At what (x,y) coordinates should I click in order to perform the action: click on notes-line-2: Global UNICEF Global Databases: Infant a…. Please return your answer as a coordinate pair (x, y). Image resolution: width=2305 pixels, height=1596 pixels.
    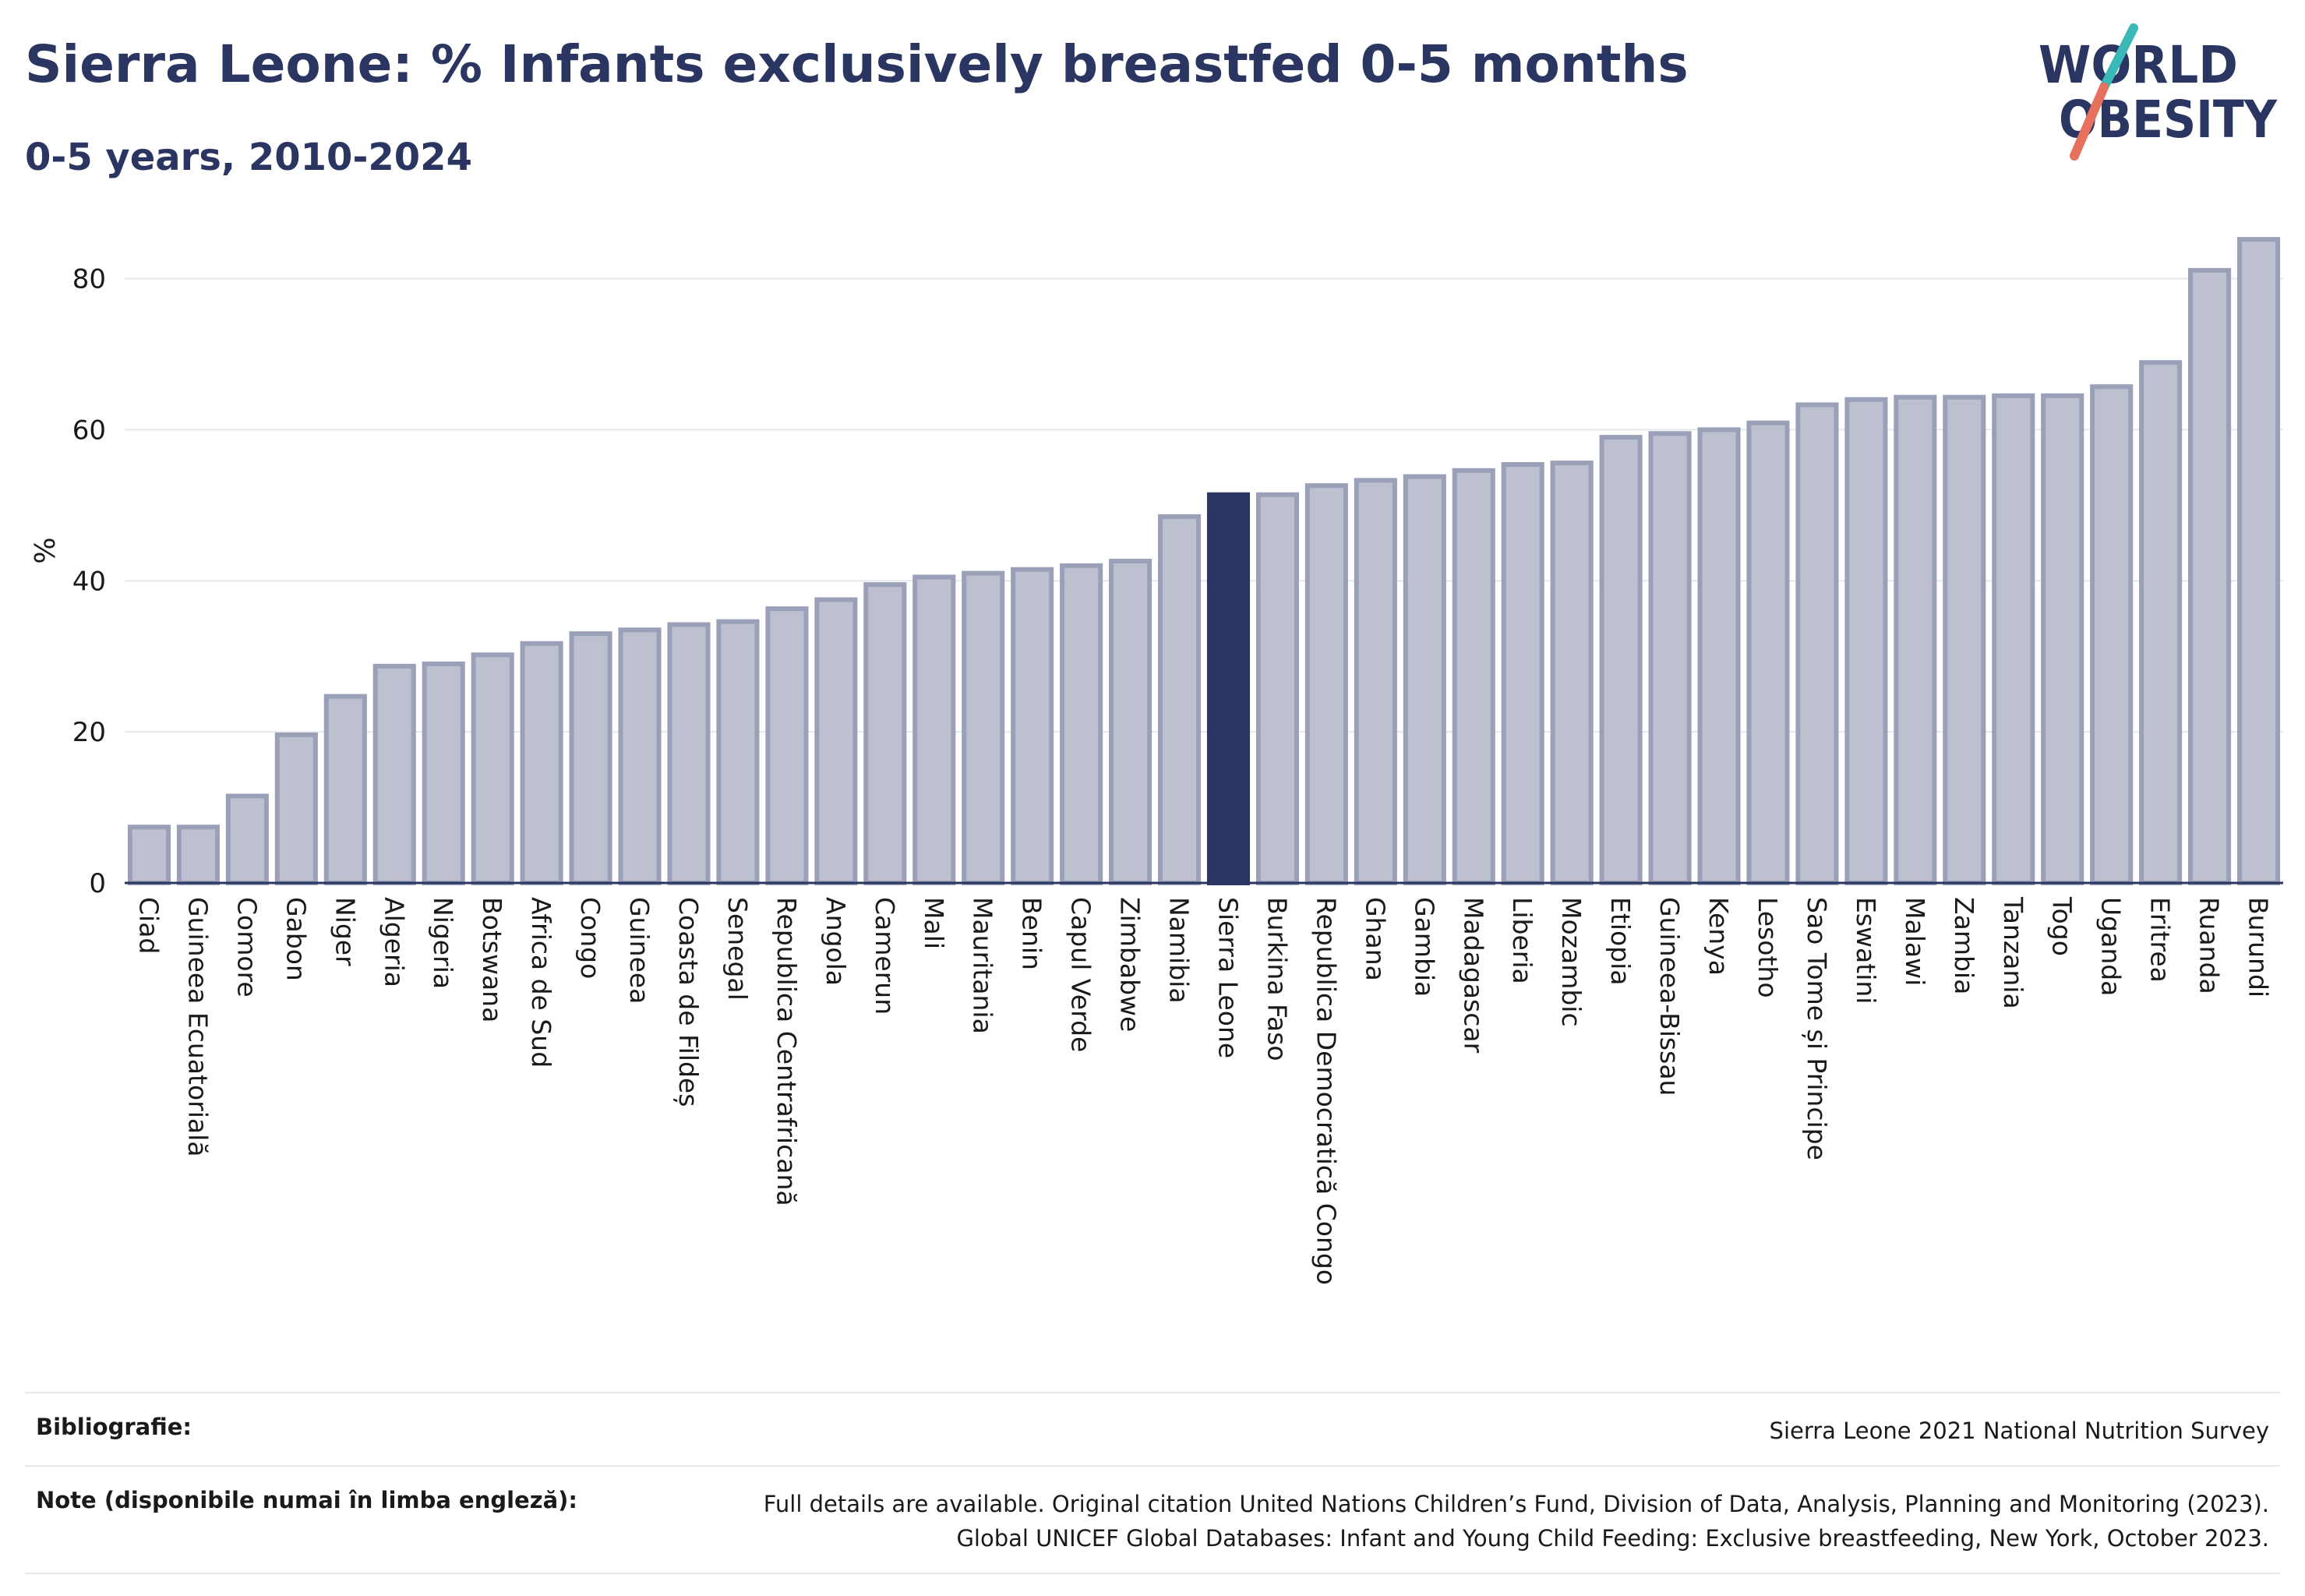
    Looking at the image, I should click on (1612, 1538).